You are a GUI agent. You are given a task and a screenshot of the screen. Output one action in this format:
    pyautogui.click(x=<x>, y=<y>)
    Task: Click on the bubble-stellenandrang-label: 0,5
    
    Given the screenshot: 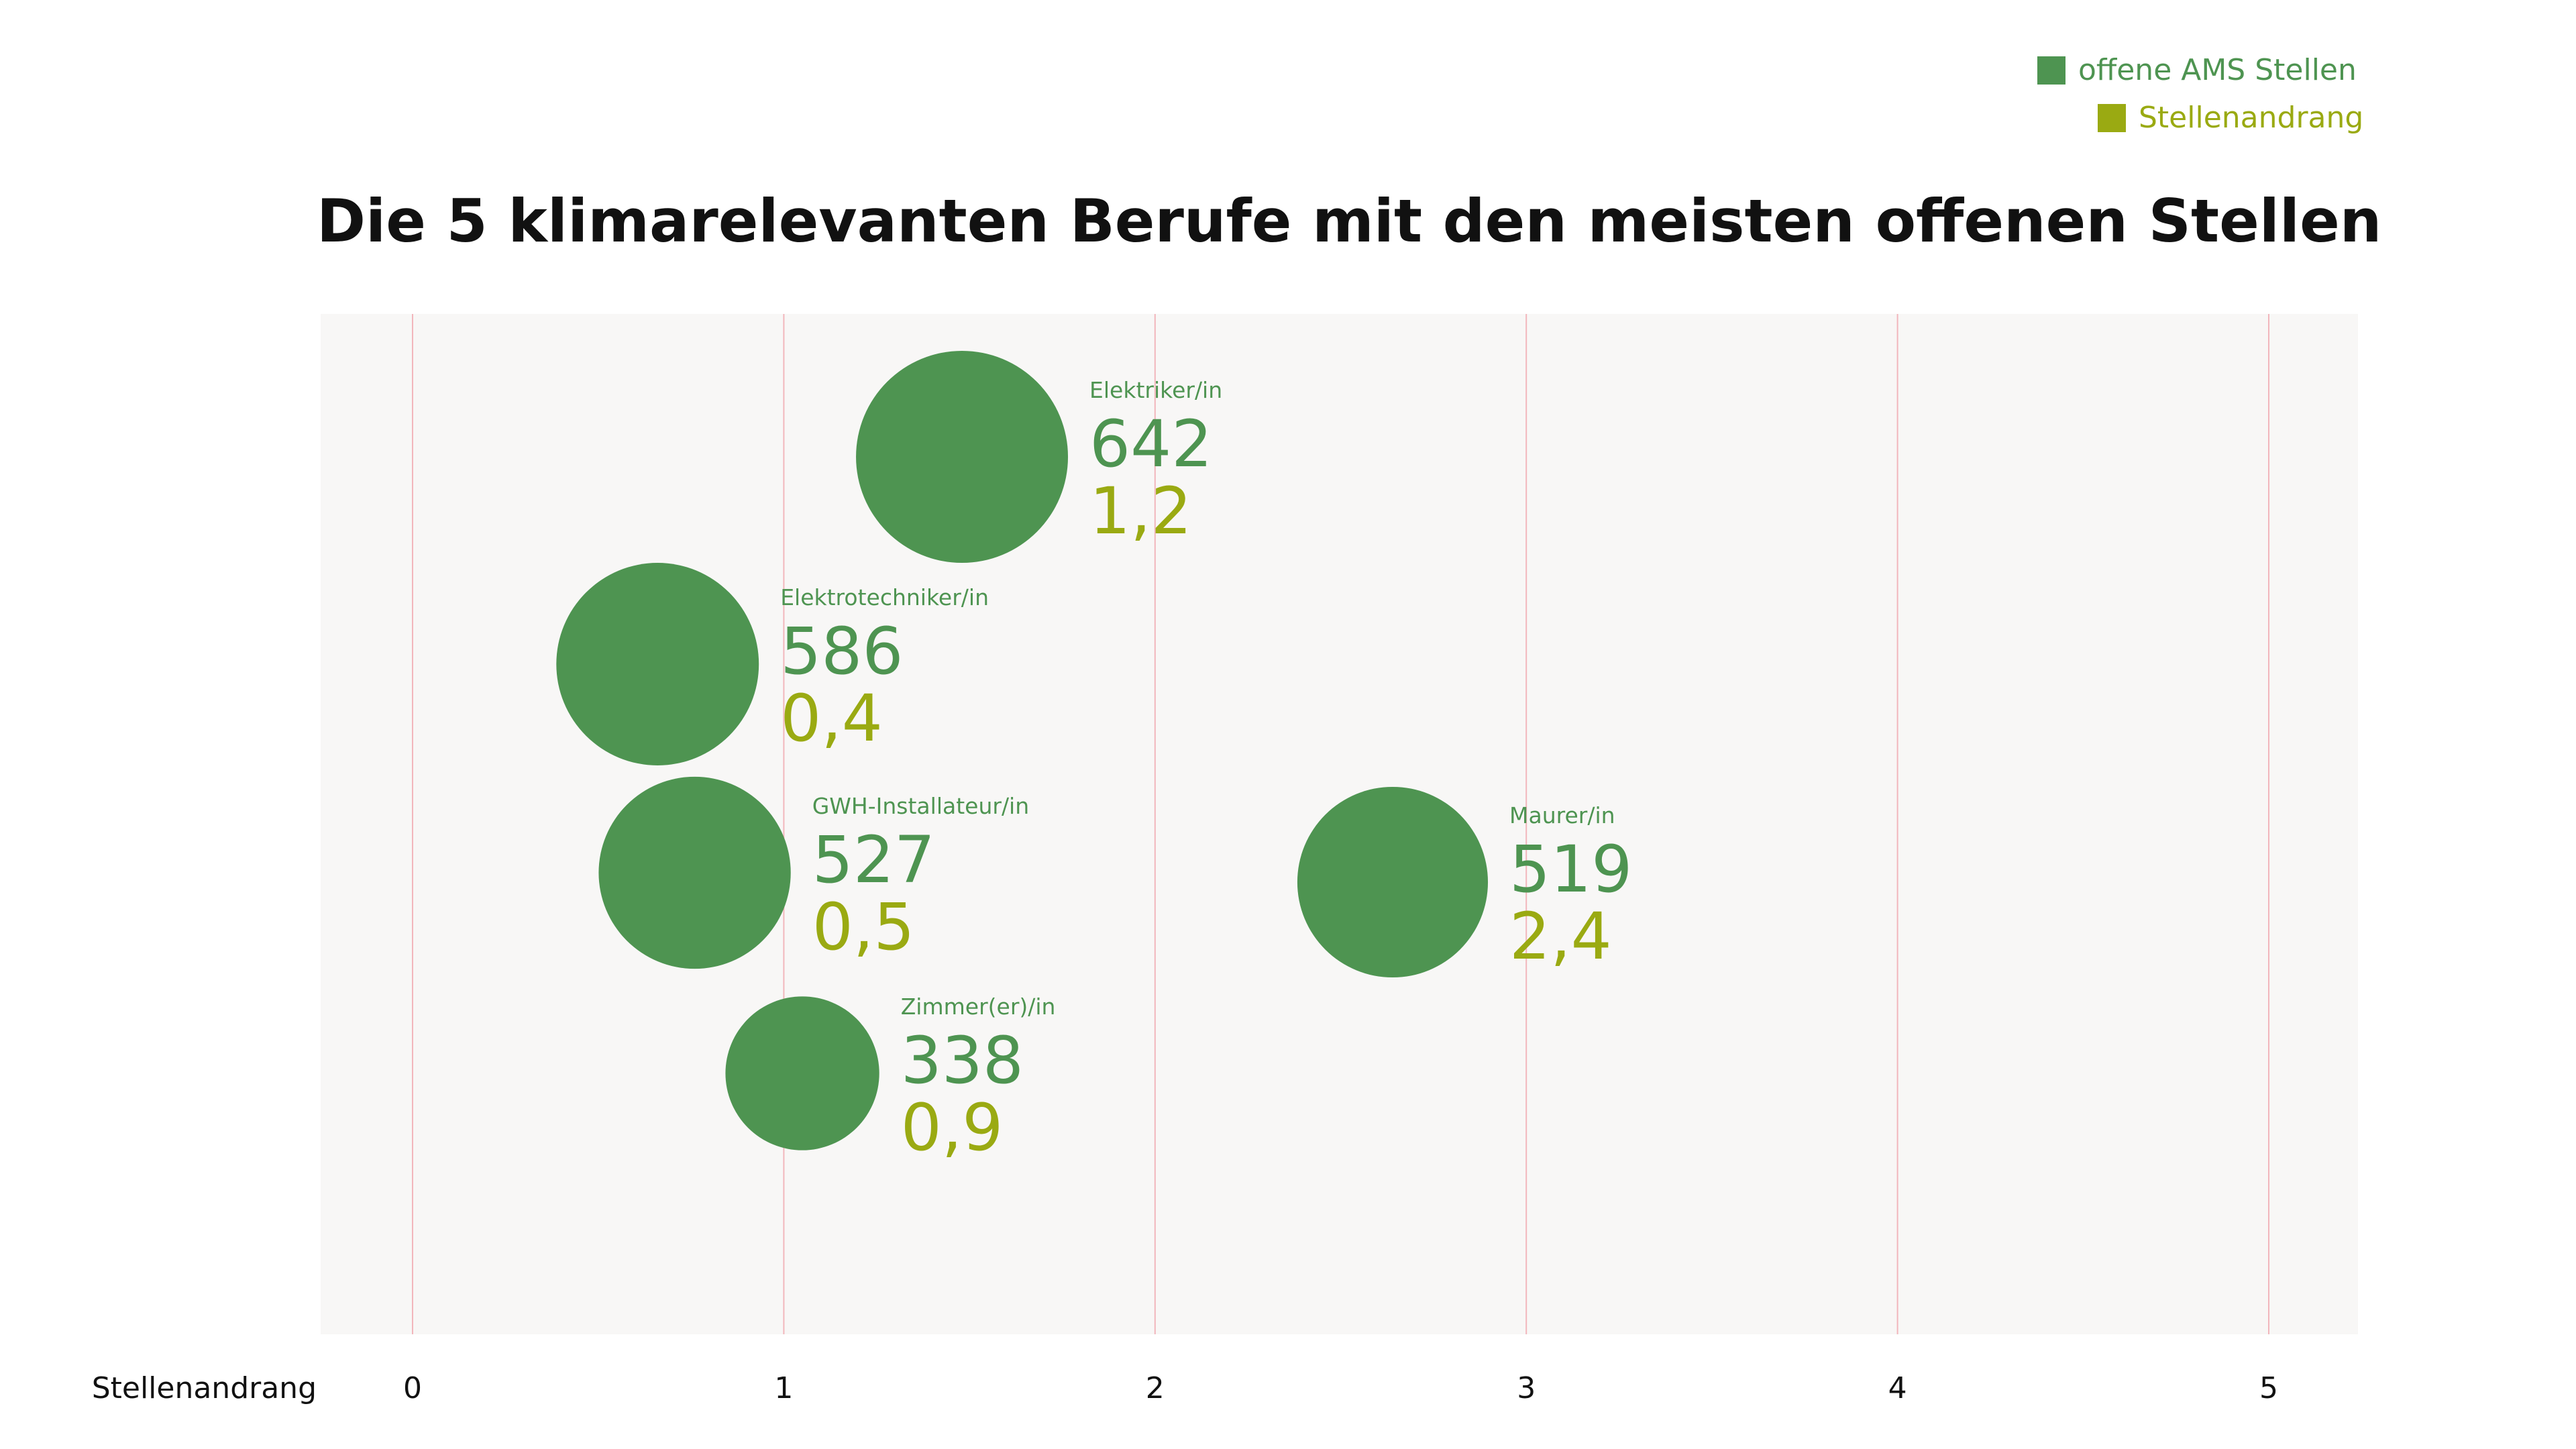 What is the action you would take?
    pyautogui.click(x=863, y=927)
    